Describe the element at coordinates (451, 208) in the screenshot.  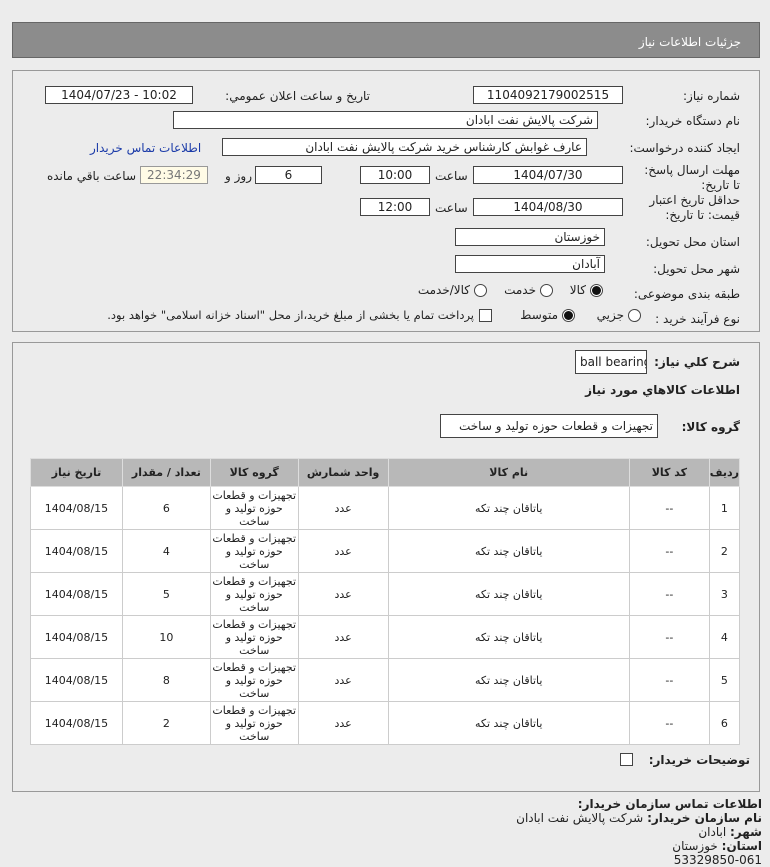
I see `validity-time-label: ساعت` at that location.